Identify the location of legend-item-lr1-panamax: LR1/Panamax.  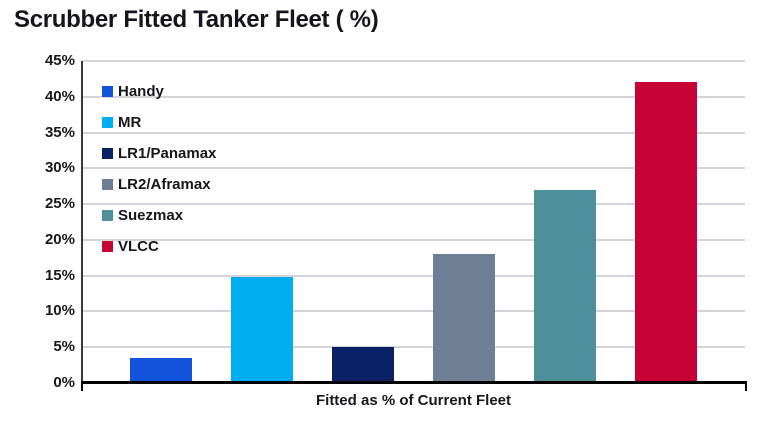
(159, 153).